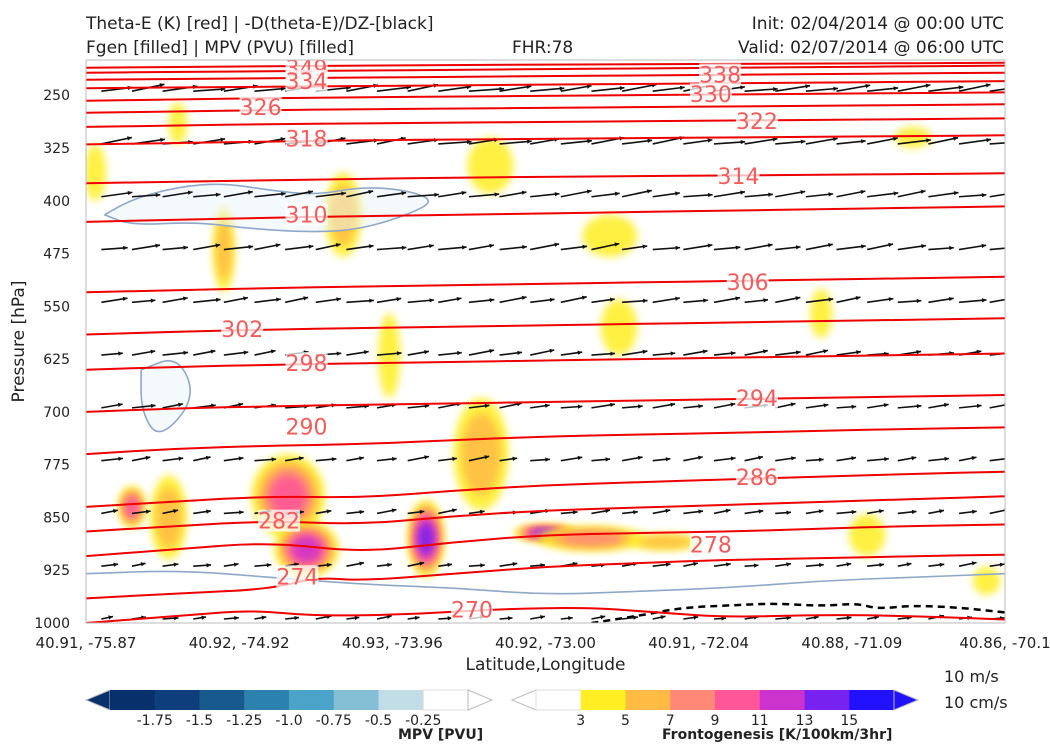  Describe the element at coordinates (798, 612) in the screenshot. I see `stability-contour` at that location.